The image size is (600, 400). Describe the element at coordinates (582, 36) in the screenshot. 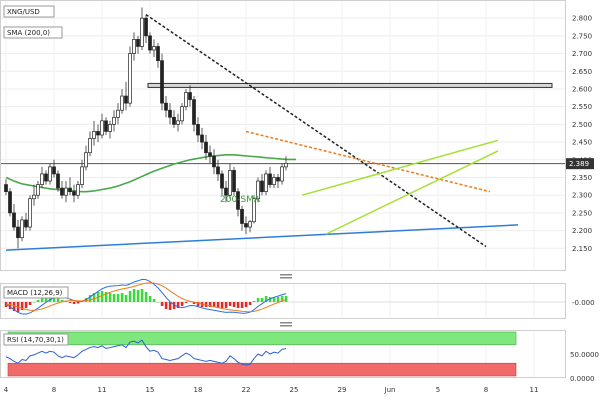

I see `price-tick-label: 2.750` at that location.